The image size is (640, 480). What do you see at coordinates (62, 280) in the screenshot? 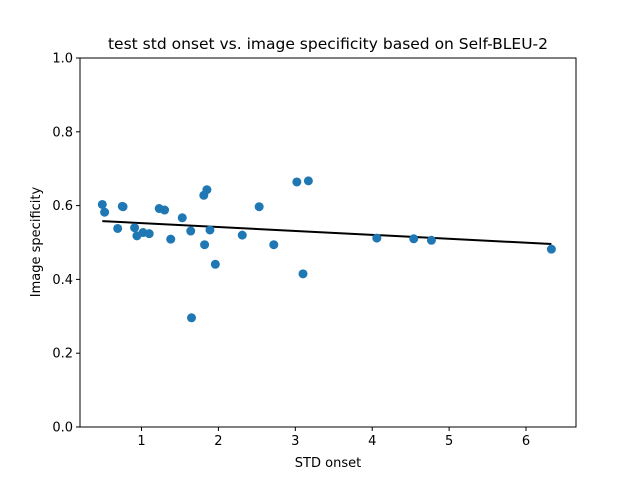
I see `y-tick-label: 0.4` at bounding box center [62, 280].